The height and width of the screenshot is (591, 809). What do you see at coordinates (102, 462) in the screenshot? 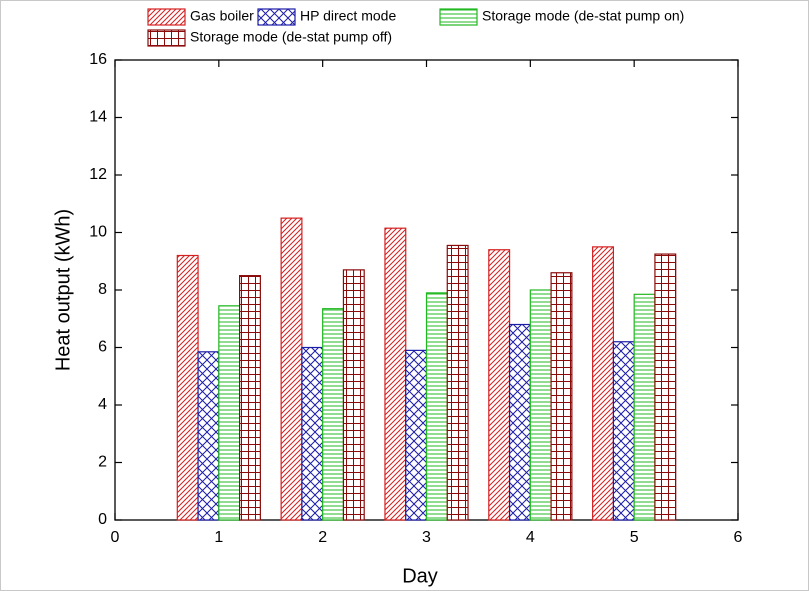
I see `y-tick-label: 2` at bounding box center [102, 462].